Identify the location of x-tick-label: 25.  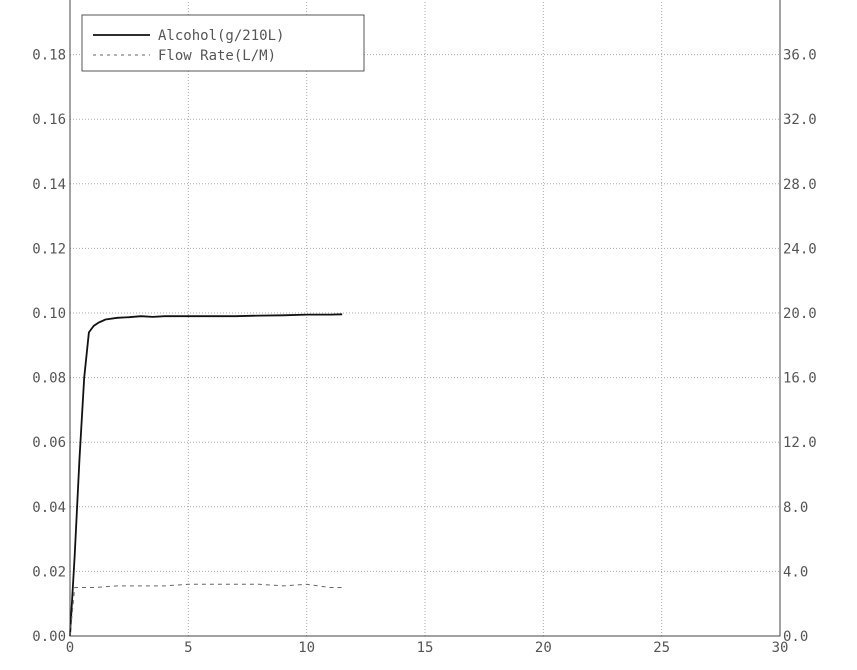
(661, 648).